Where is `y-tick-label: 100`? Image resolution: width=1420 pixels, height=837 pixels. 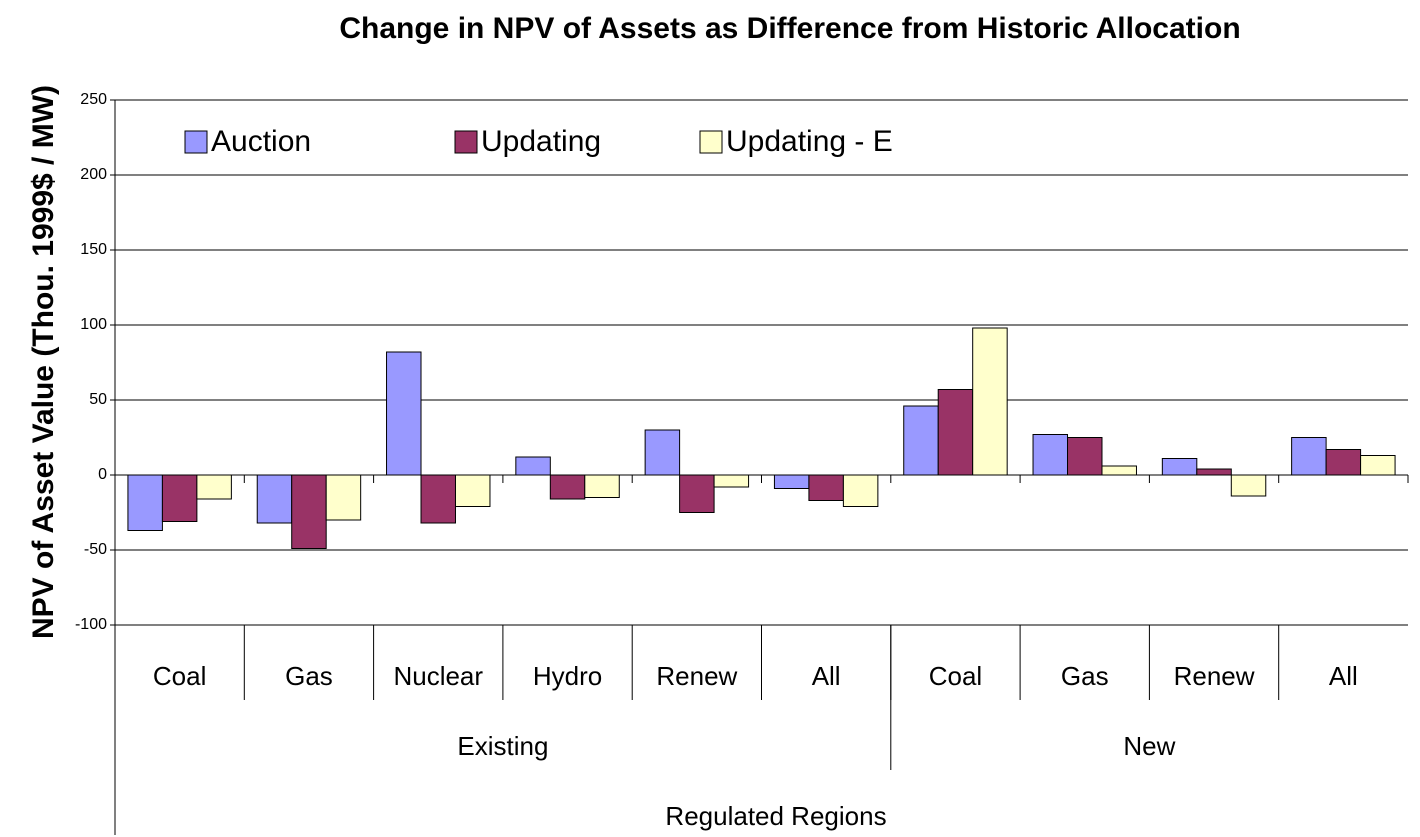
y-tick-label: 100 is located at coordinates (93, 324).